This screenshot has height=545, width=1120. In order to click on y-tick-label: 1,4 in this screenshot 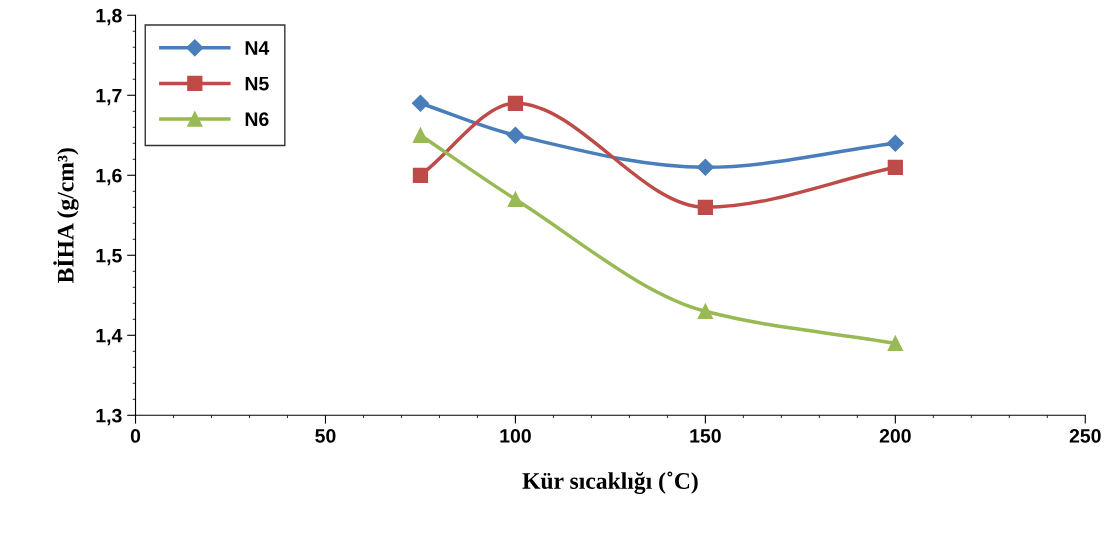, I will do `click(109, 337)`.